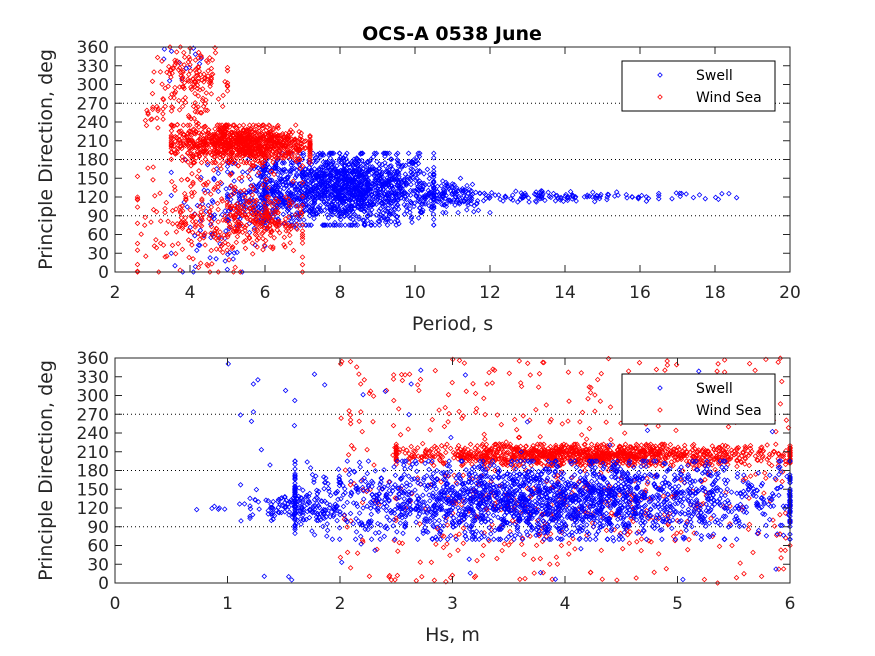 The image size is (875, 656). I want to click on x-tick-label: 12, so click(490, 293).